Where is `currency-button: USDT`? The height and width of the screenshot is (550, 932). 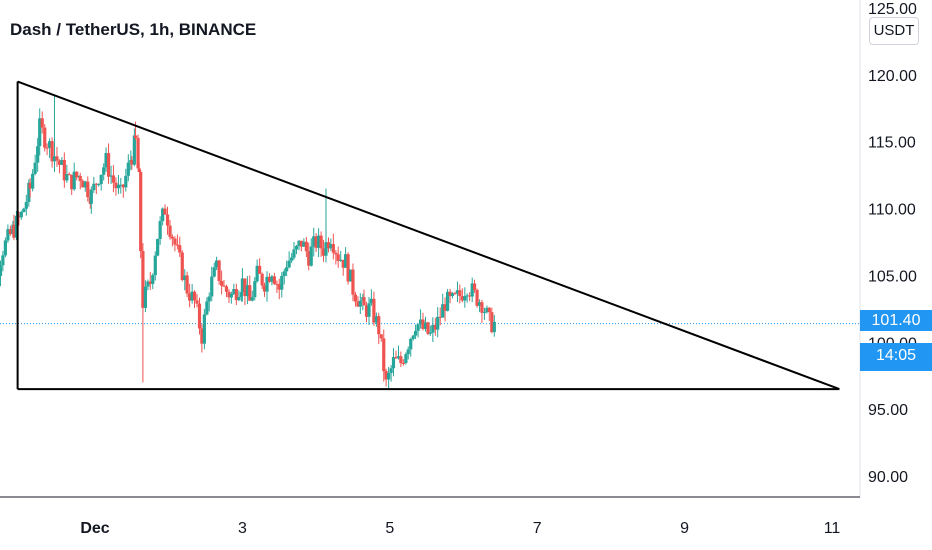
currency-button: USDT is located at coordinates (894, 31).